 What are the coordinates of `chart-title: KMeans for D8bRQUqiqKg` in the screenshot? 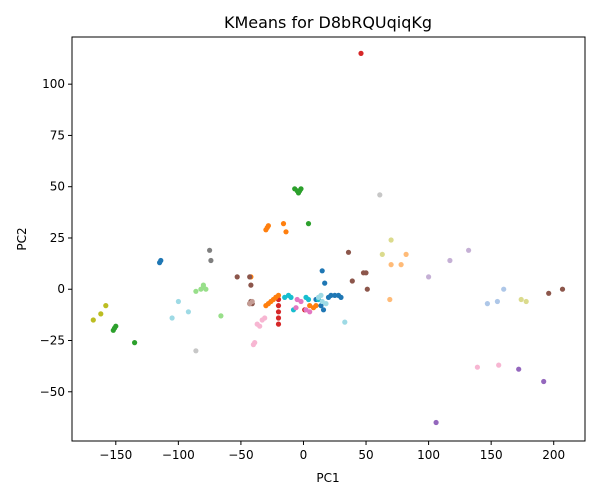 It's located at (328, 22).